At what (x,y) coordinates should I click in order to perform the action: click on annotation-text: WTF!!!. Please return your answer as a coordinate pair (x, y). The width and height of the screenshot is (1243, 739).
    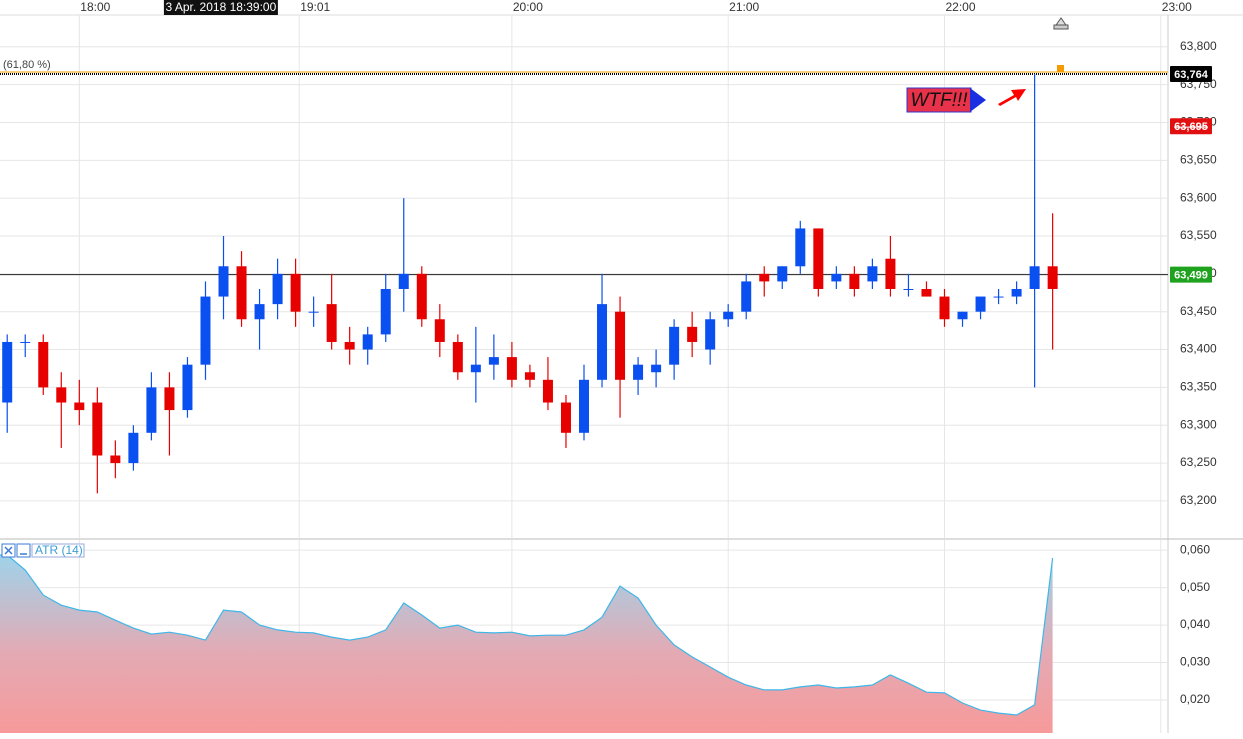
    Looking at the image, I should click on (940, 100).